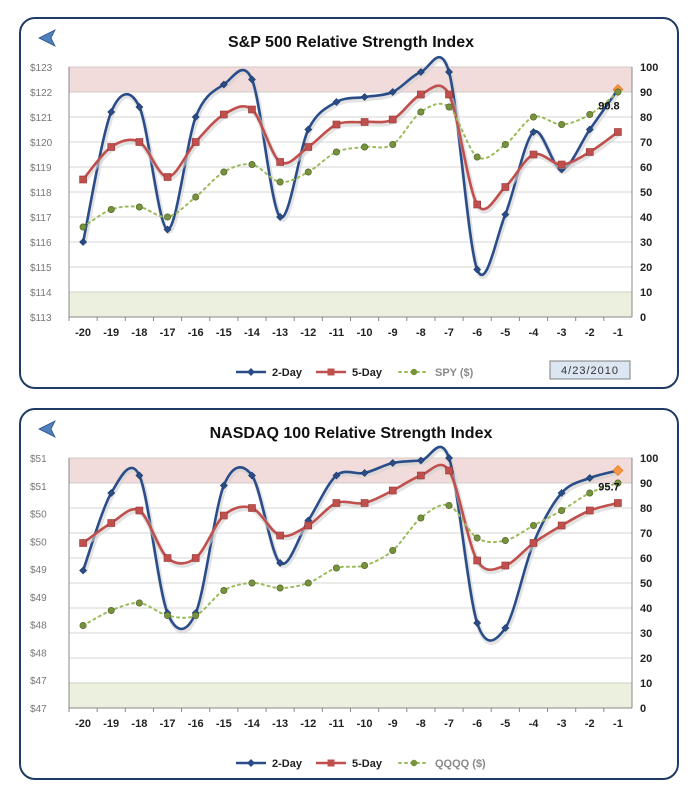 The width and height of the screenshot is (699, 800). What do you see at coordinates (41, 268) in the screenshot?
I see `left-axis-tick-label: $115` at bounding box center [41, 268].